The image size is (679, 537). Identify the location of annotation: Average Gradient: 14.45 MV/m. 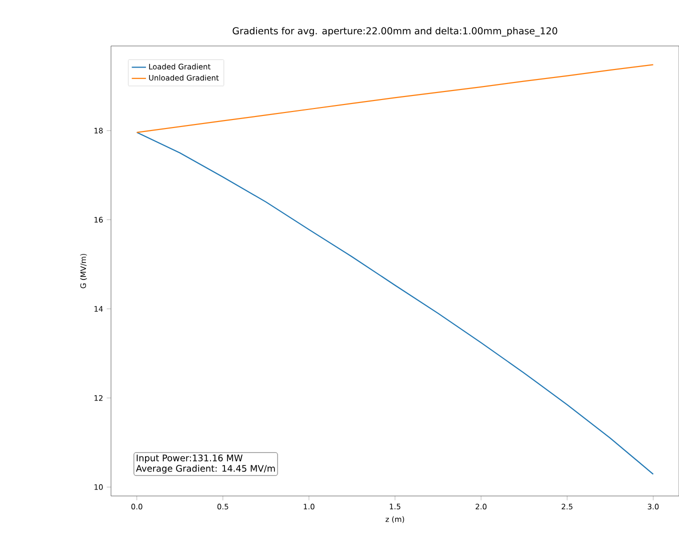
(205, 469).